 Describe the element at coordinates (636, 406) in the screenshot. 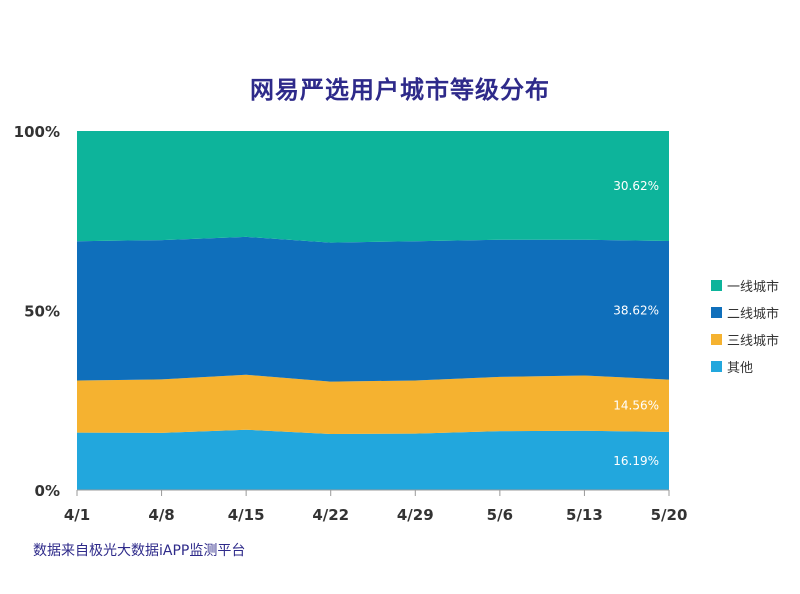

I see `data-label-1: 14.56%` at that location.